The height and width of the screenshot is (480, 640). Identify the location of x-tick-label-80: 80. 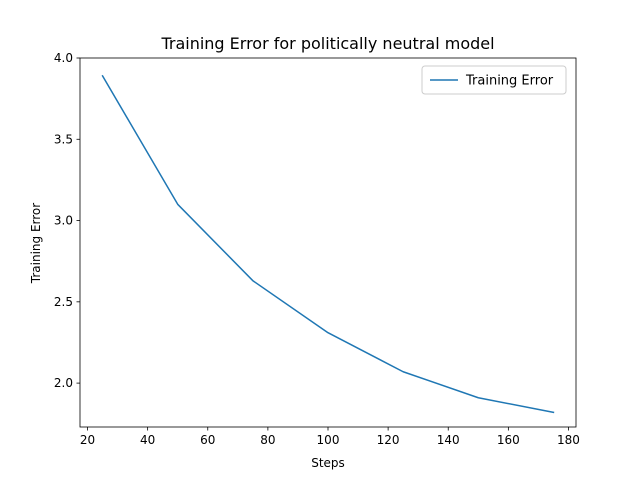
(267, 440).